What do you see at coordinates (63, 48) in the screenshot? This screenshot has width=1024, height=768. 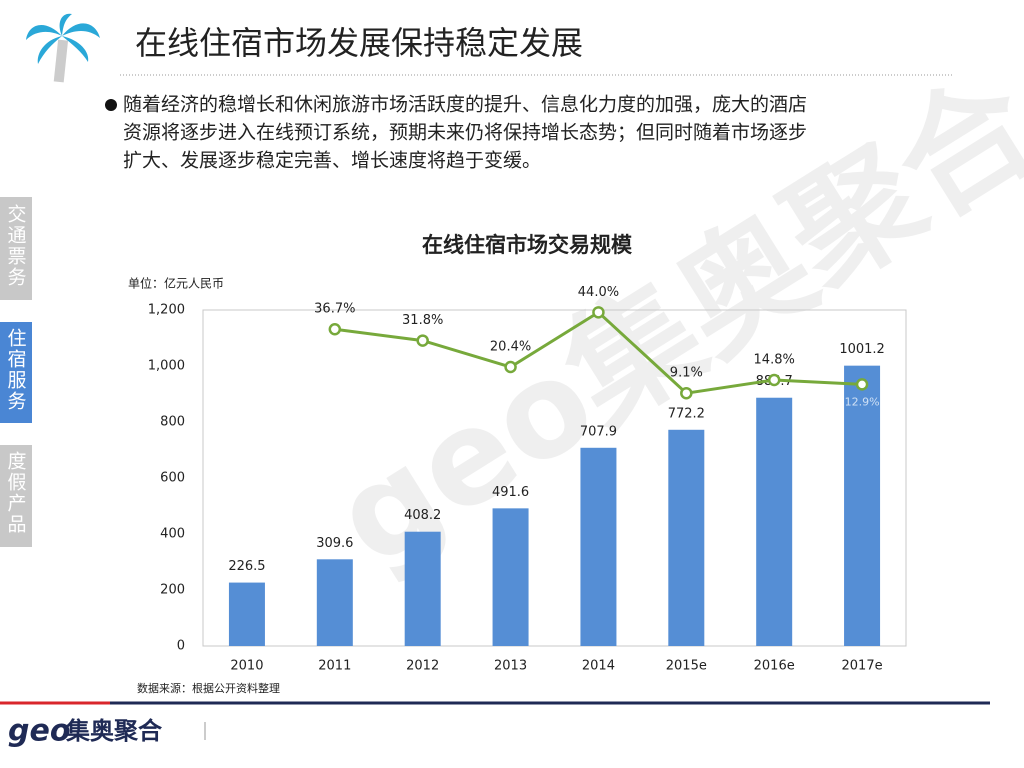 I see `palm-icon` at bounding box center [63, 48].